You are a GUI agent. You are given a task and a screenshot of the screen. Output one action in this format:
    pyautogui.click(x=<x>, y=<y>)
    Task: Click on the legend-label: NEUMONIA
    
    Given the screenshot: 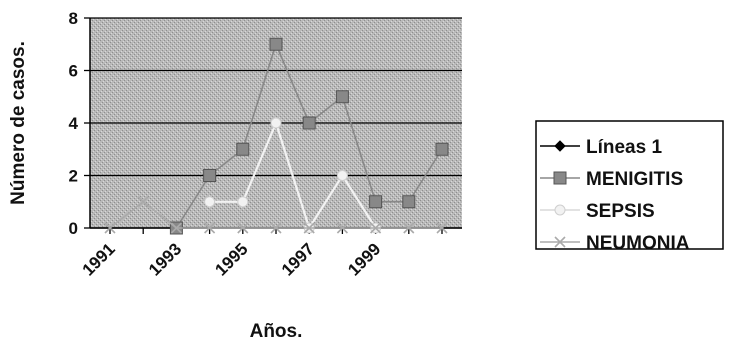 What is the action you would take?
    pyautogui.click(x=638, y=243)
    